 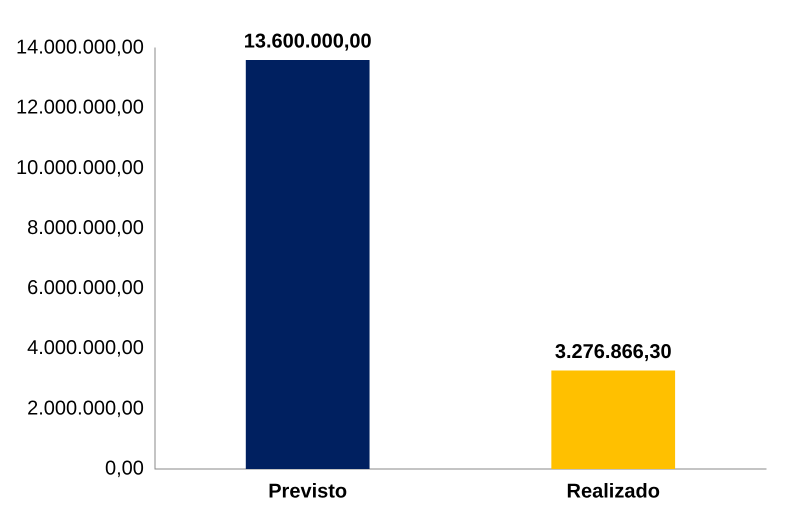 What do you see at coordinates (80, 47) in the screenshot?
I see `y-tick-label: 14.000.000,00` at bounding box center [80, 47].